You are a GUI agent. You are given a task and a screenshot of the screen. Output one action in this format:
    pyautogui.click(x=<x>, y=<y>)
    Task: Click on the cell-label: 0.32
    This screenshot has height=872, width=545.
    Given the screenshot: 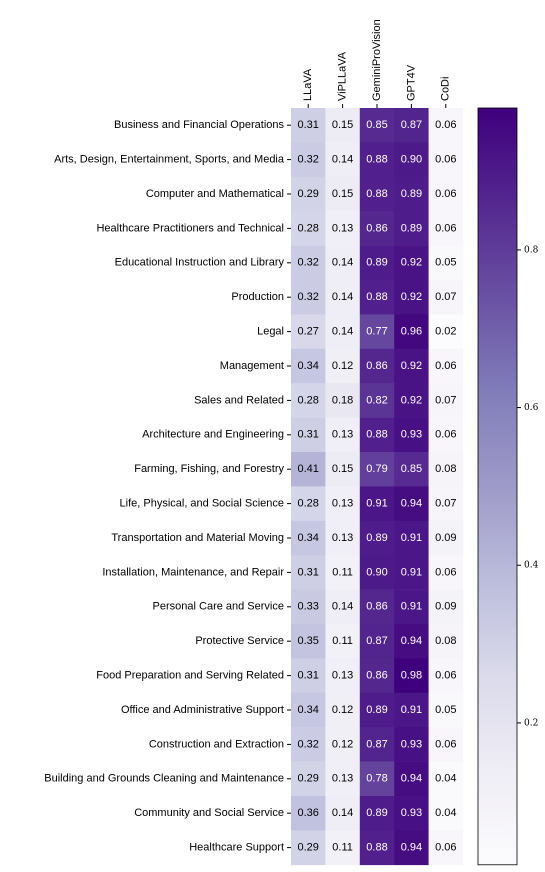 What is the action you would take?
    pyautogui.click(x=307, y=263)
    